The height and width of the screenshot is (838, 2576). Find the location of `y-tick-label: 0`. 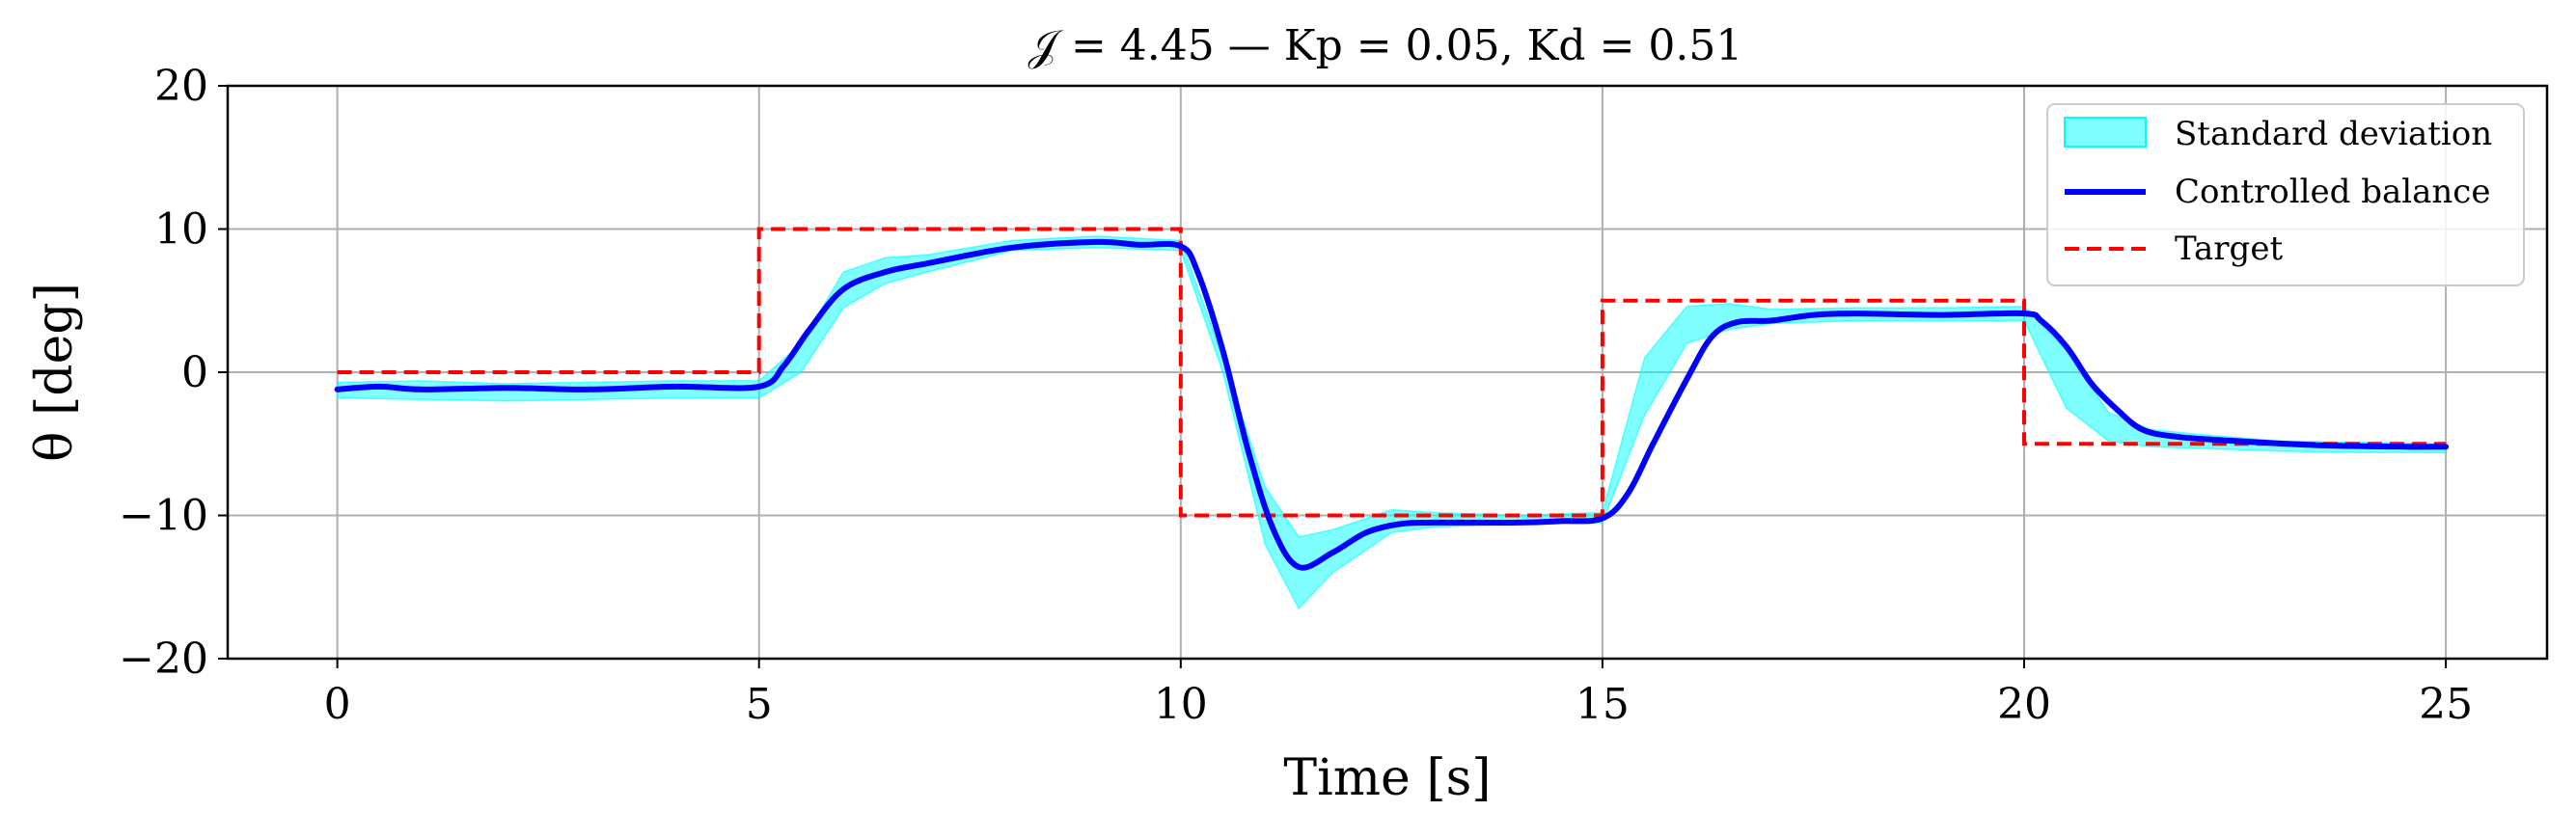

y-tick-label: 0 is located at coordinates (195, 372).